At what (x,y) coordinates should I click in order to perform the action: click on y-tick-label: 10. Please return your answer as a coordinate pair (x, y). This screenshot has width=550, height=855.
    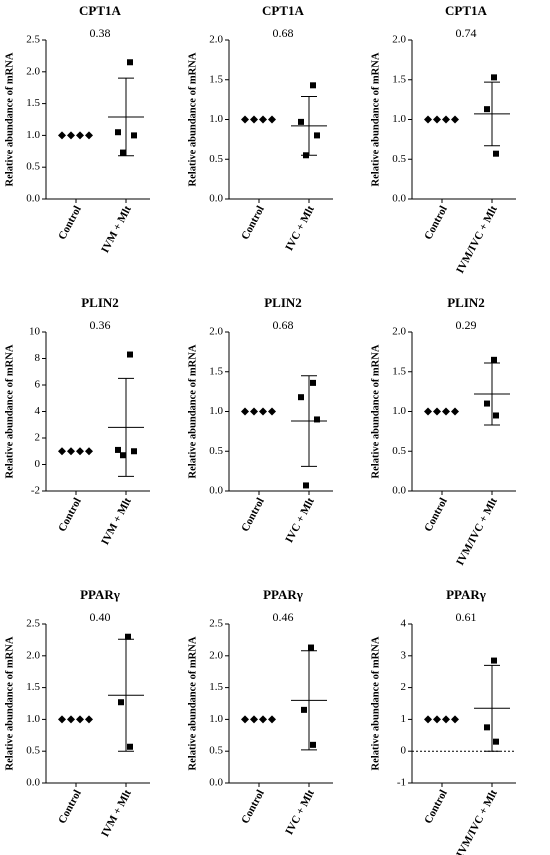
    Looking at the image, I should click on (35, 332).